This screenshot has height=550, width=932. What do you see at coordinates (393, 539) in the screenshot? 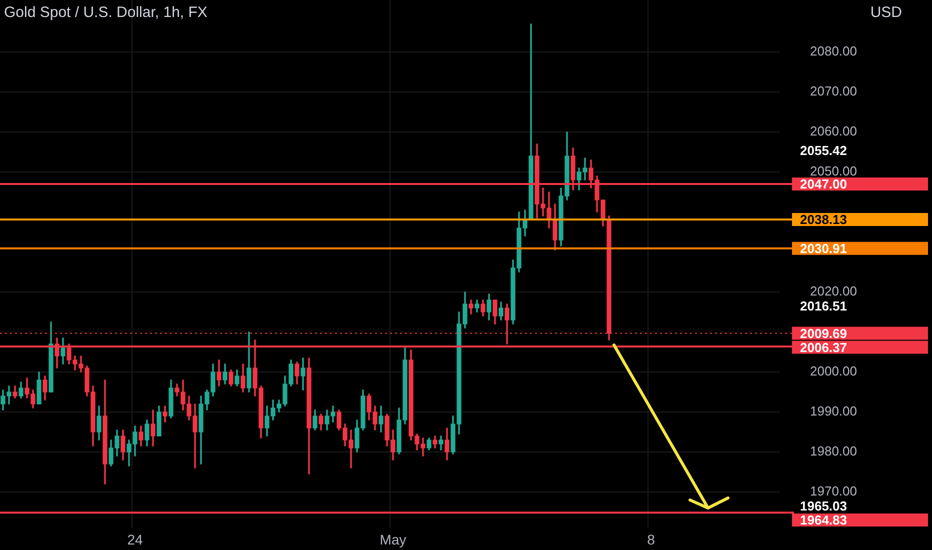
I see `x-tick-label: May` at bounding box center [393, 539].